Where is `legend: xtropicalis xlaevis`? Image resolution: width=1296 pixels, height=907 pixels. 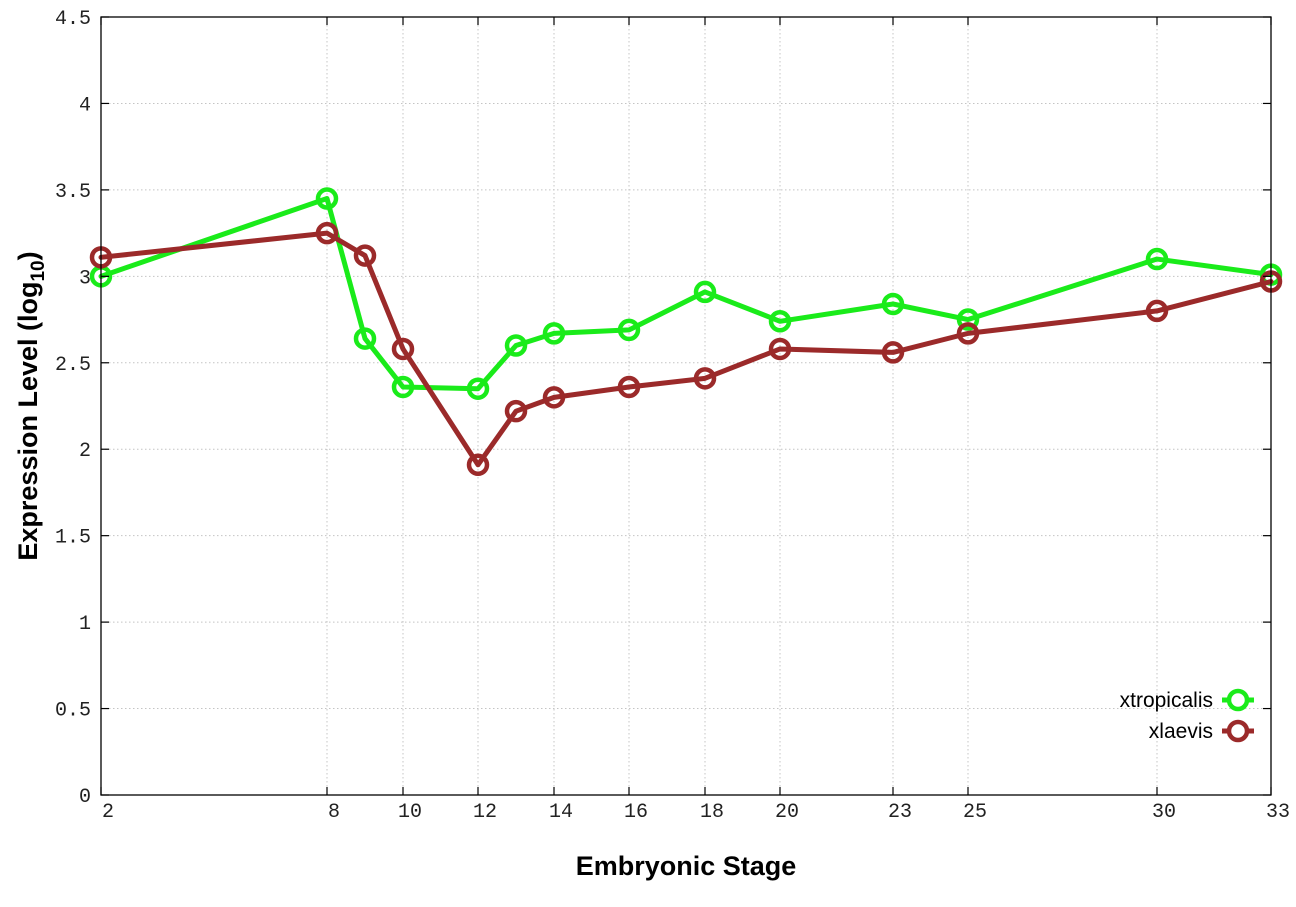 legend: xtropicalis xlaevis is located at coordinates (1187, 715).